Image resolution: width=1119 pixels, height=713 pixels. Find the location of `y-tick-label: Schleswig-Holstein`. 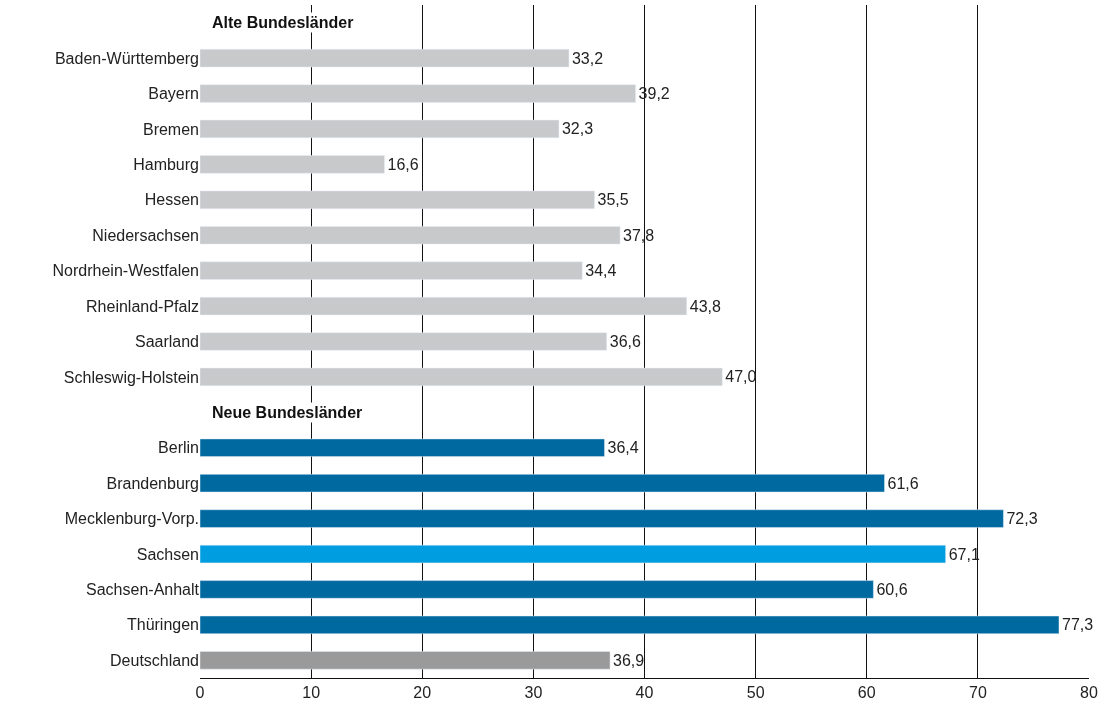

y-tick-label: Schleswig-Holstein is located at coordinates (131, 377).